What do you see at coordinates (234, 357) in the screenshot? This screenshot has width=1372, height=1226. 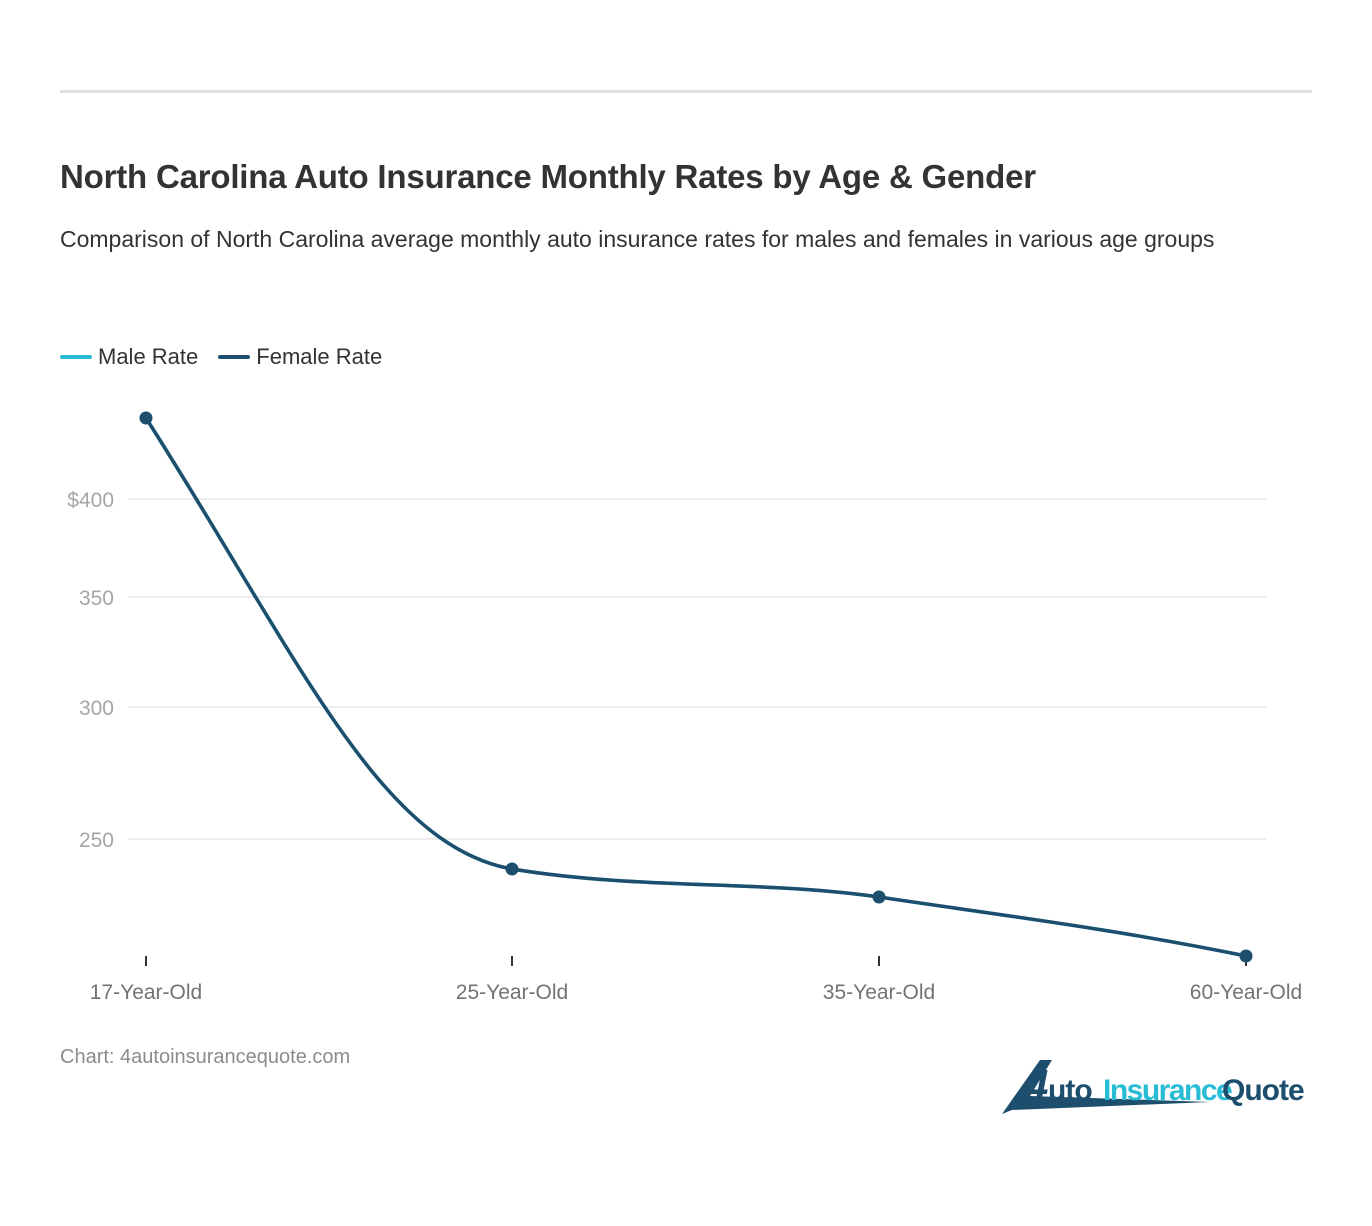 I see `female-rate-swatch-icon` at bounding box center [234, 357].